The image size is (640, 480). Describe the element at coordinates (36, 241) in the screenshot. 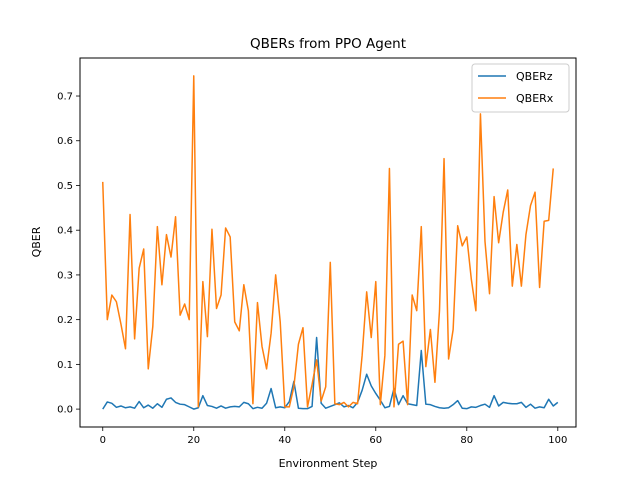

I see `y-axis-label: QBER` at that location.